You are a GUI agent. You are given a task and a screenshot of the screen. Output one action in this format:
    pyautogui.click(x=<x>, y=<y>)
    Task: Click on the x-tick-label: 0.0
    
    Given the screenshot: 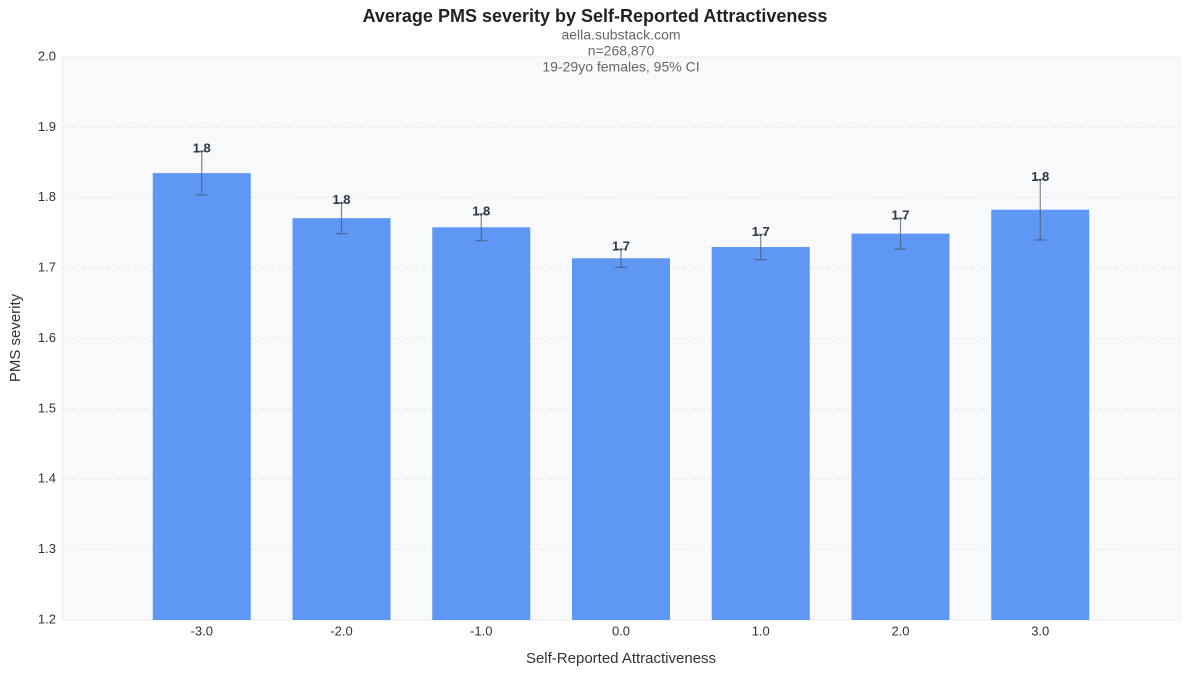 What is the action you would take?
    pyautogui.click(x=621, y=630)
    